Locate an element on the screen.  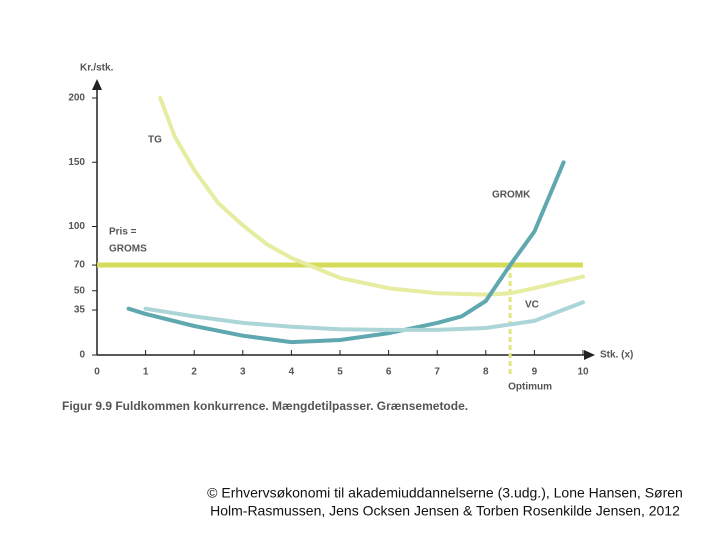
optimum-label: Optimum is located at coordinates (530, 387).